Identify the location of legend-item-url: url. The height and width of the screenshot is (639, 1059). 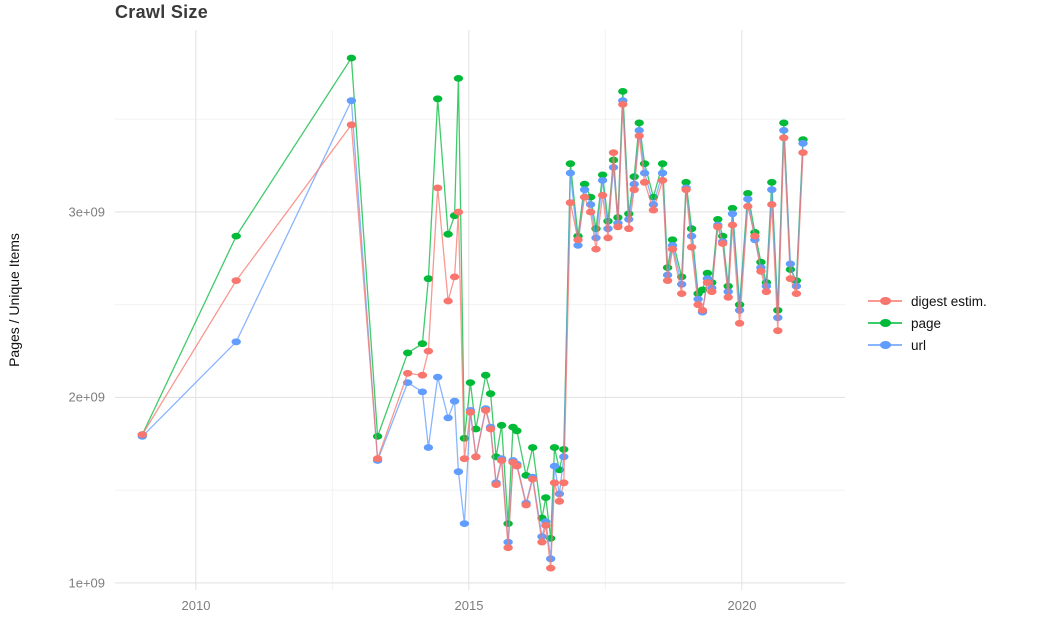
(927, 345).